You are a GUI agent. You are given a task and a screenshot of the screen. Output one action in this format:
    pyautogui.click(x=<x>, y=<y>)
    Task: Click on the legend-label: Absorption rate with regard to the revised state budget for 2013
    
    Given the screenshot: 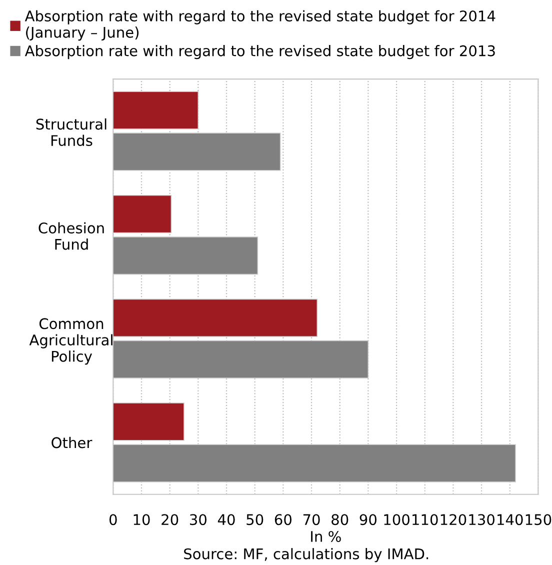 What is the action you would take?
    pyautogui.click(x=259, y=52)
    